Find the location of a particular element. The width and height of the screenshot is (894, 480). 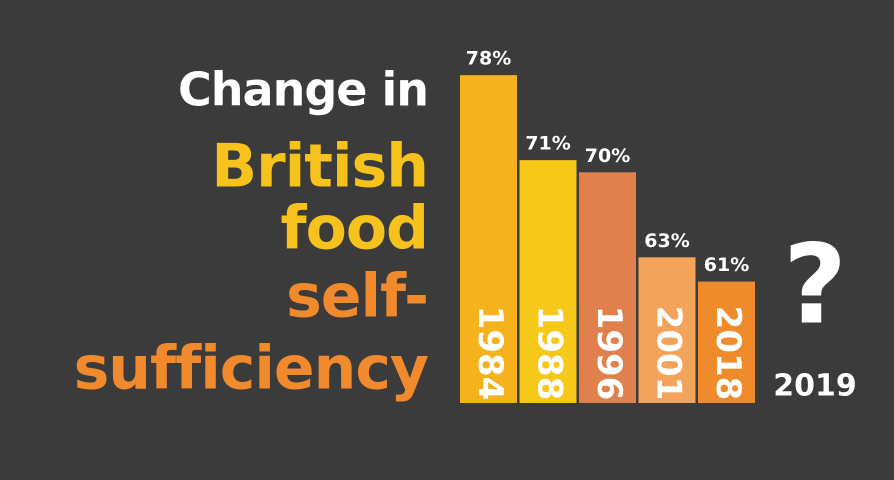

category-label: 2018 is located at coordinates (728, 353).